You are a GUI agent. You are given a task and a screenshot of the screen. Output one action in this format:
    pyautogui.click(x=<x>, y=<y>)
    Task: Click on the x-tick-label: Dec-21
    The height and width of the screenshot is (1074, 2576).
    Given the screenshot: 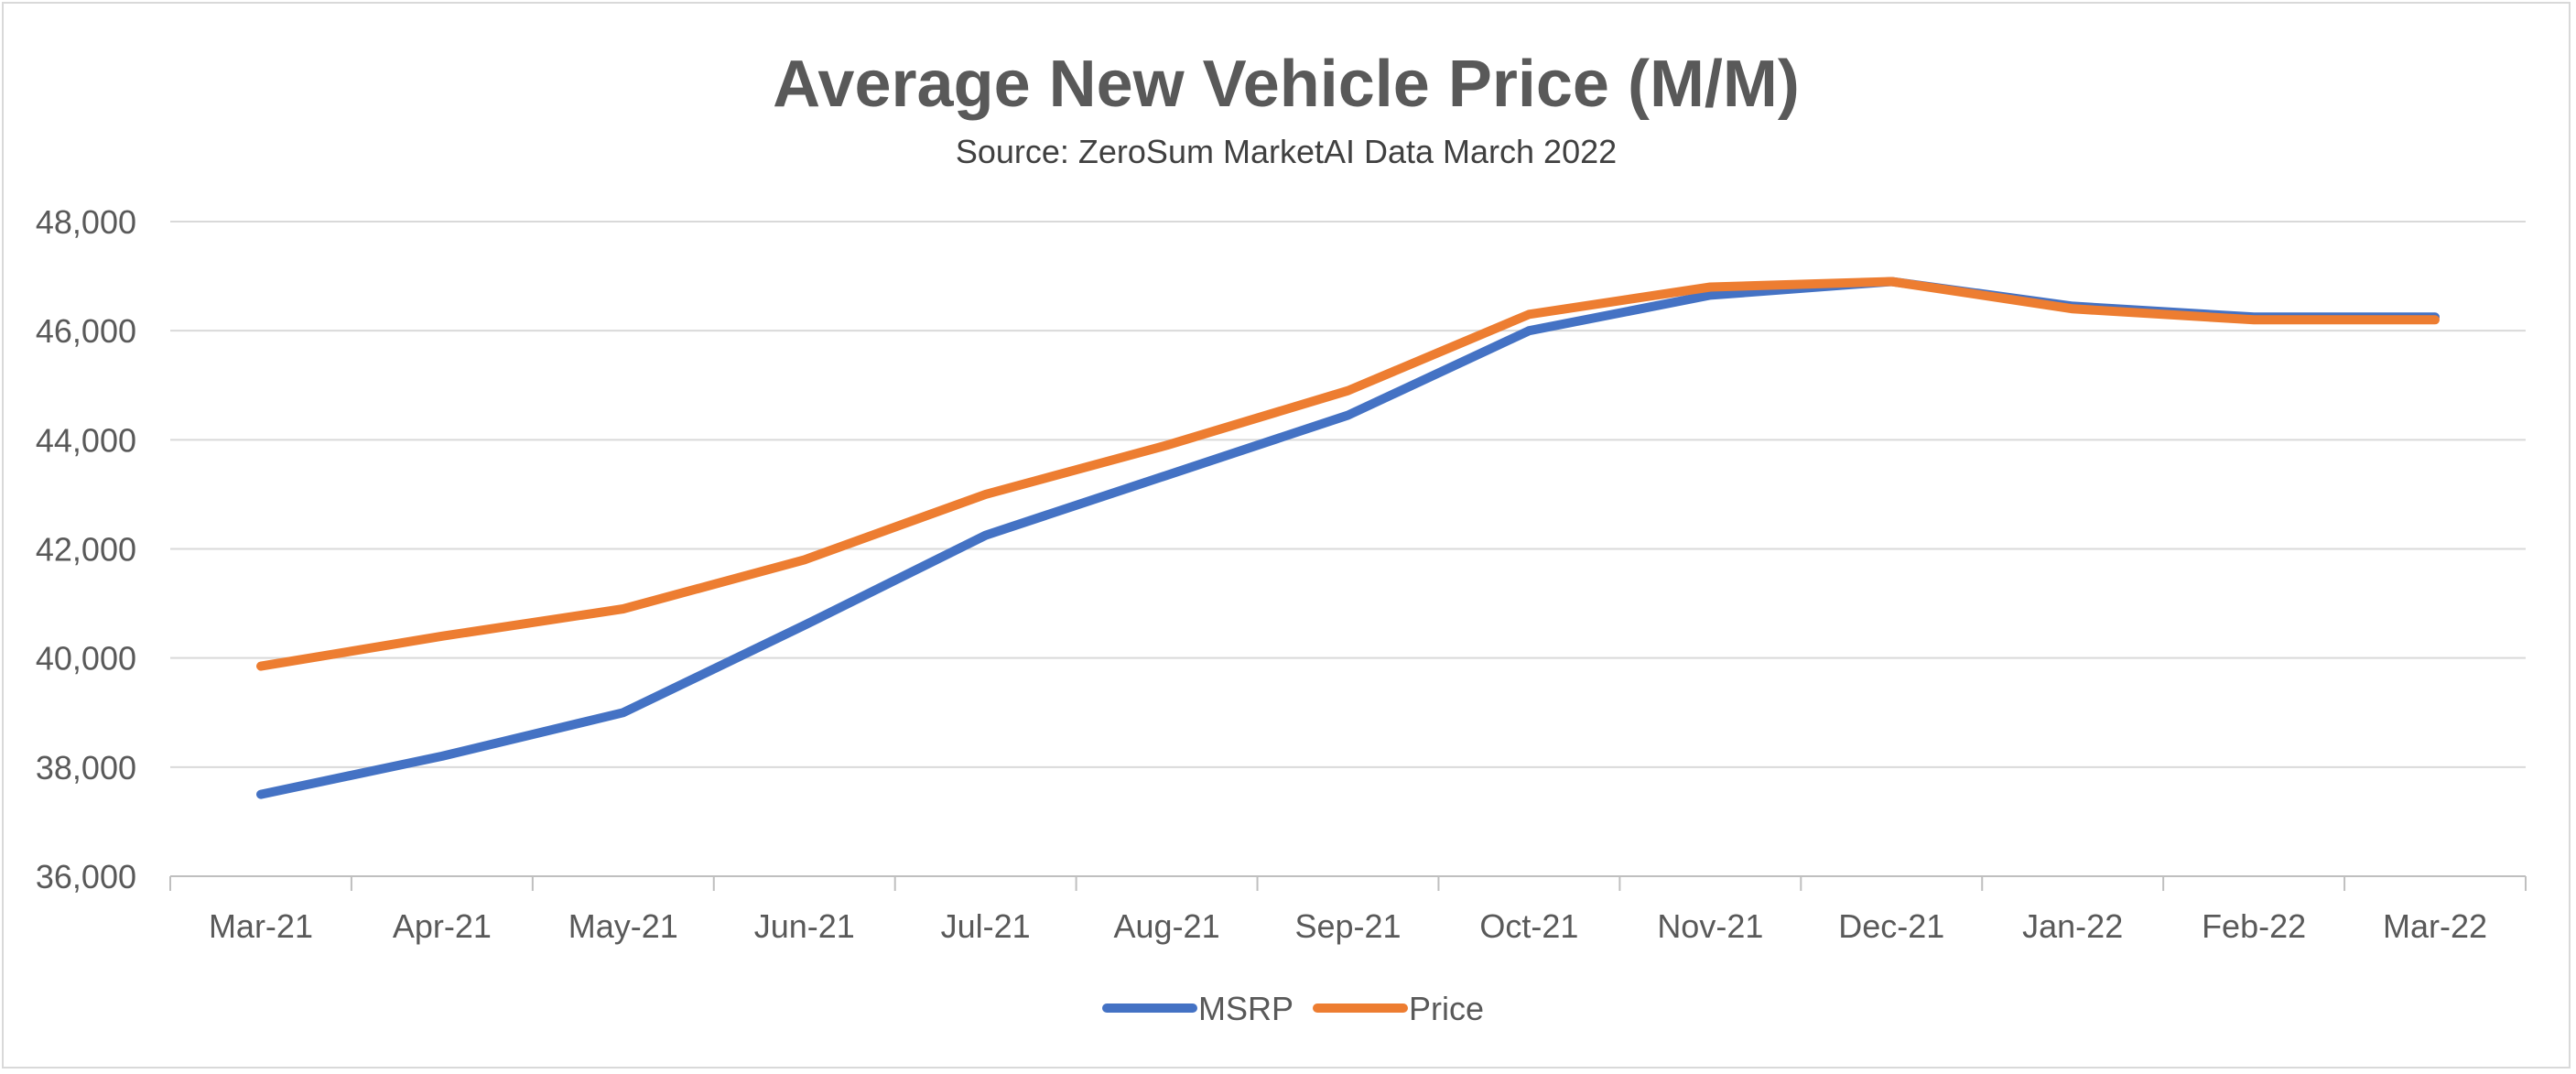 What is the action you would take?
    pyautogui.click(x=1891, y=926)
    